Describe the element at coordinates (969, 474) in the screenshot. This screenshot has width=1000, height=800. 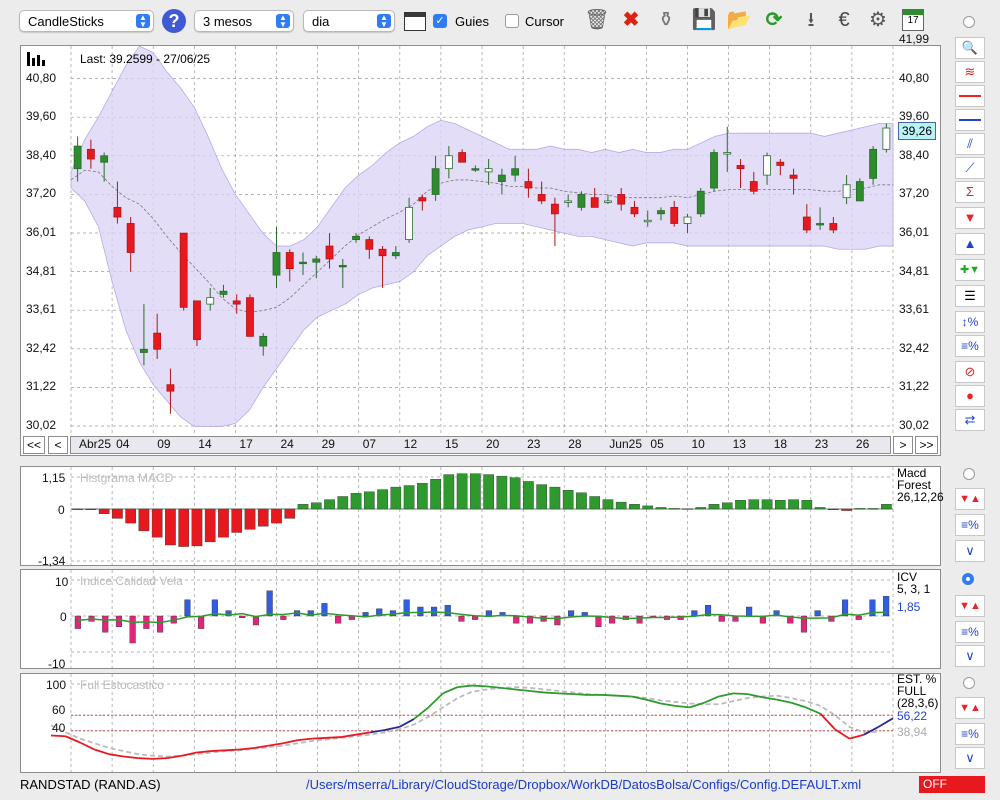
I see `macd-panel-radio` at that location.